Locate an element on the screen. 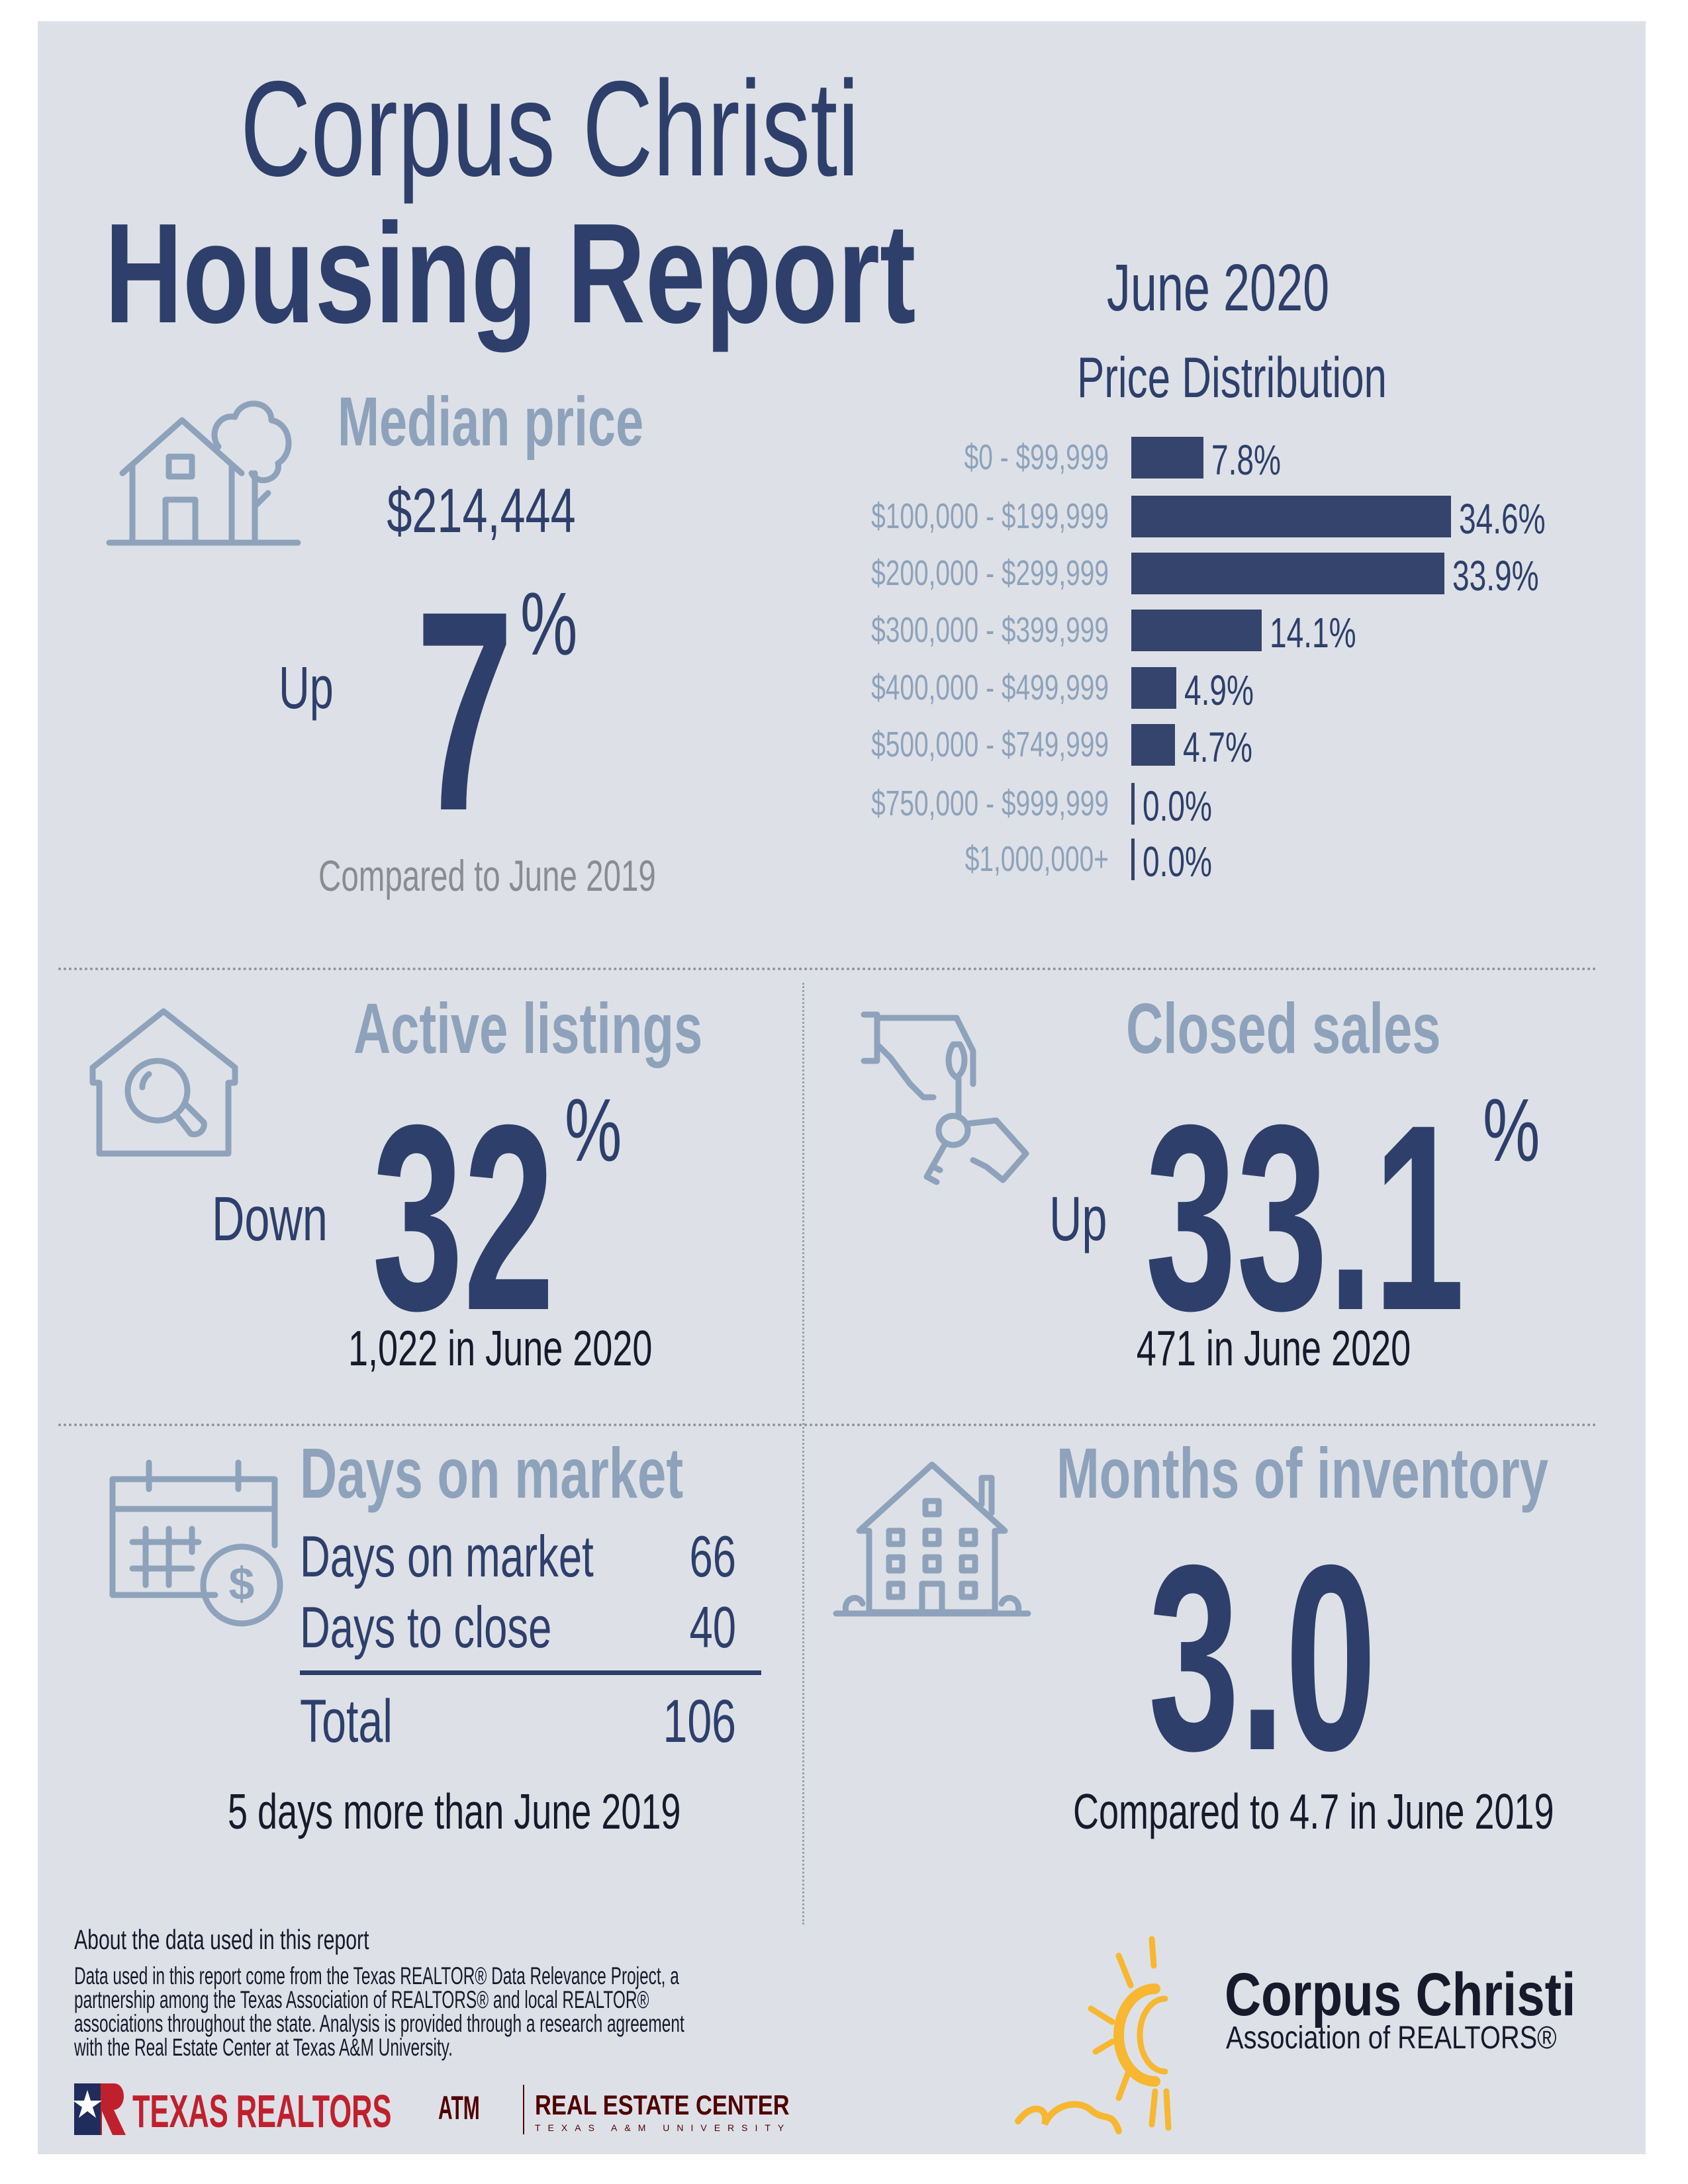 The width and height of the screenshot is (1688, 2184). calendar-dollar-icon: $ is located at coordinates (196, 1543).